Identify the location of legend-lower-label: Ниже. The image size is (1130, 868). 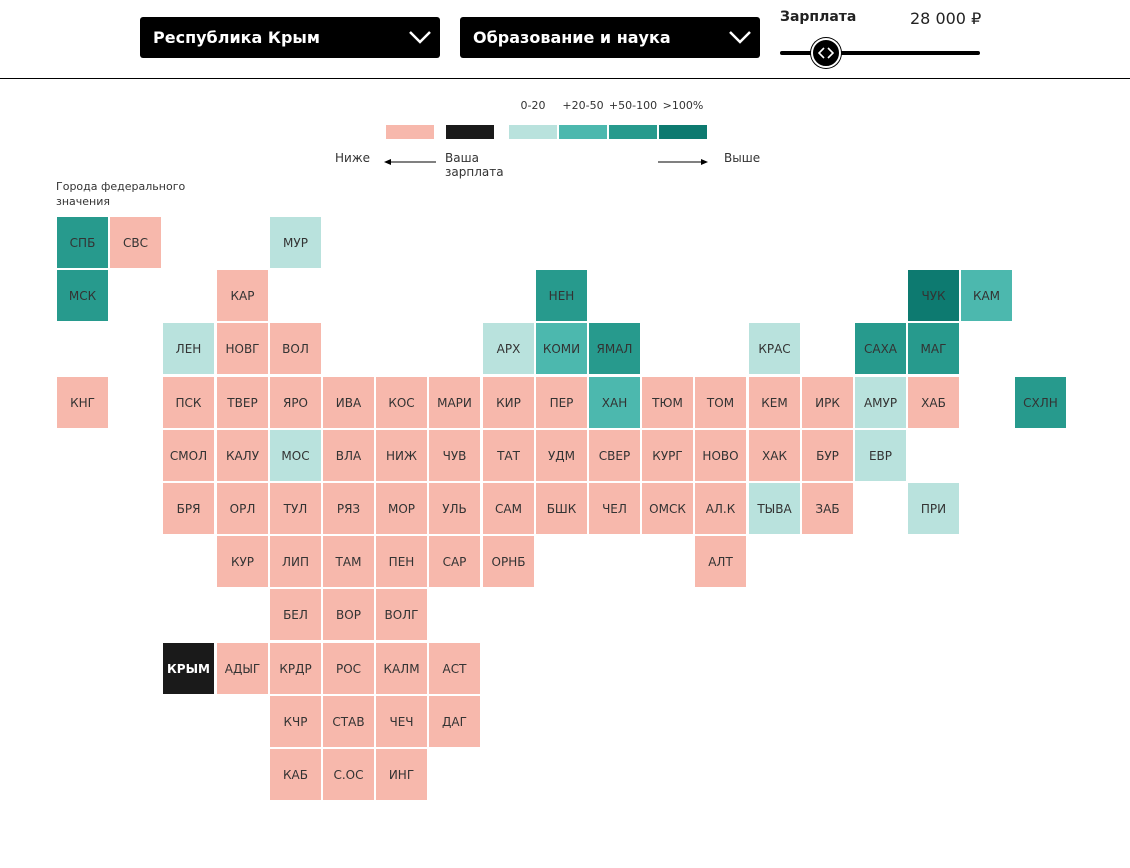
(353, 158).